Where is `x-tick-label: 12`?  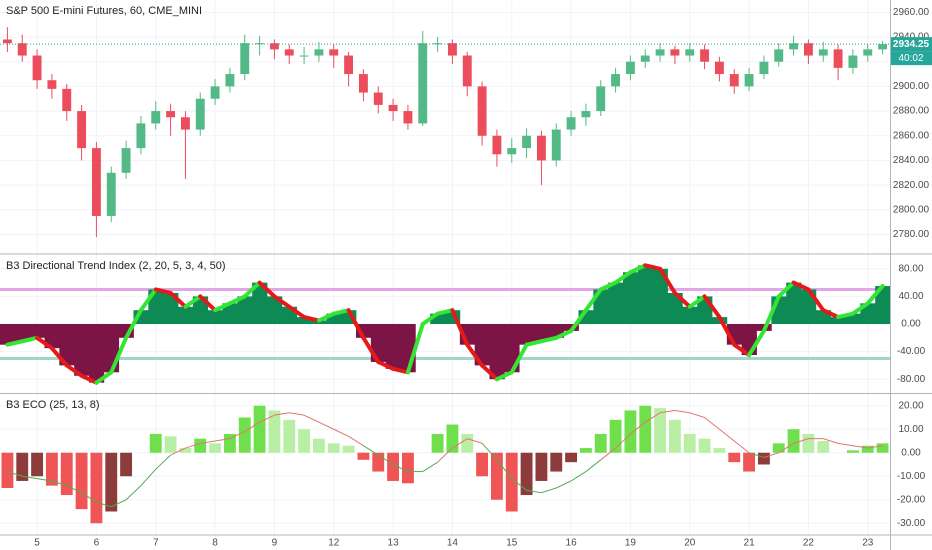 x-tick-label: 12 is located at coordinates (334, 543).